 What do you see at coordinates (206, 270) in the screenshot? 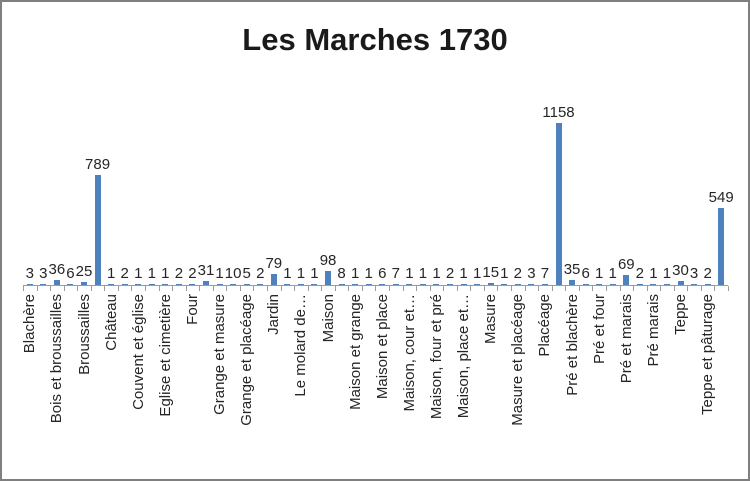
I see `bar-value-label: 31` at bounding box center [206, 270].